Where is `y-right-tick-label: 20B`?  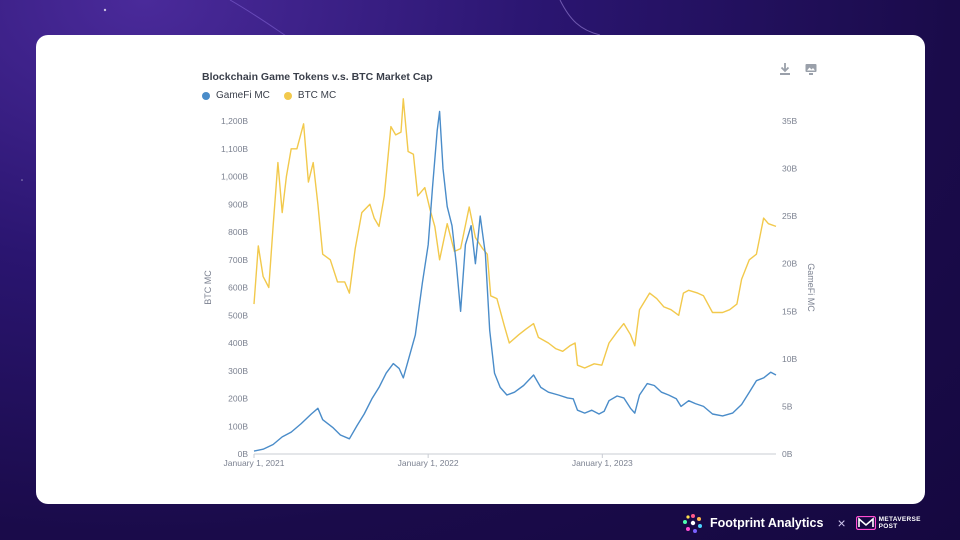 y-right-tick-label: 20B is located at coordinates (789, 264).